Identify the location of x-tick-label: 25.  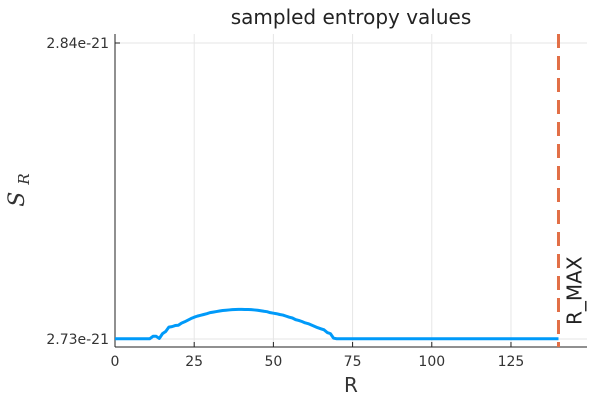
(194, 362).